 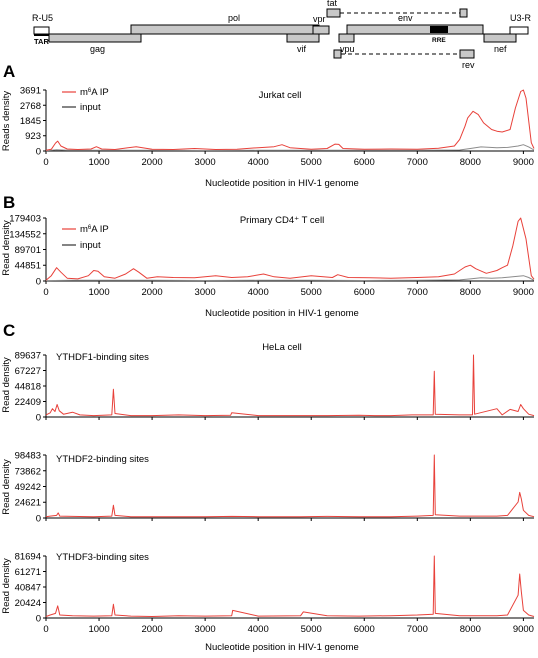 I want to click on y-tick-label: 89637, so click(x=28, y=356).